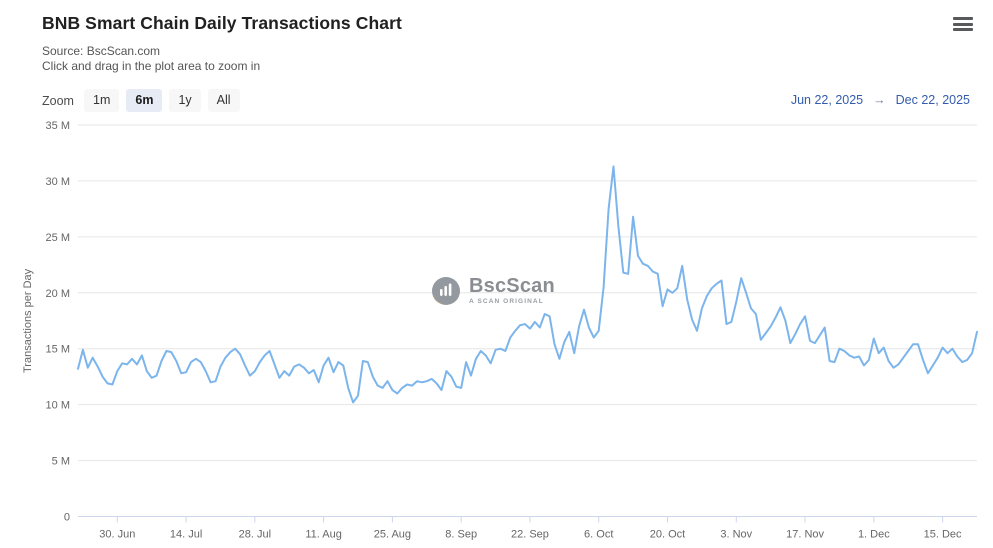  What do you see at coordinates (58, 294) in the screenshot?
I see `y-axis-label: 20 M` at bounding box center [58, 294].